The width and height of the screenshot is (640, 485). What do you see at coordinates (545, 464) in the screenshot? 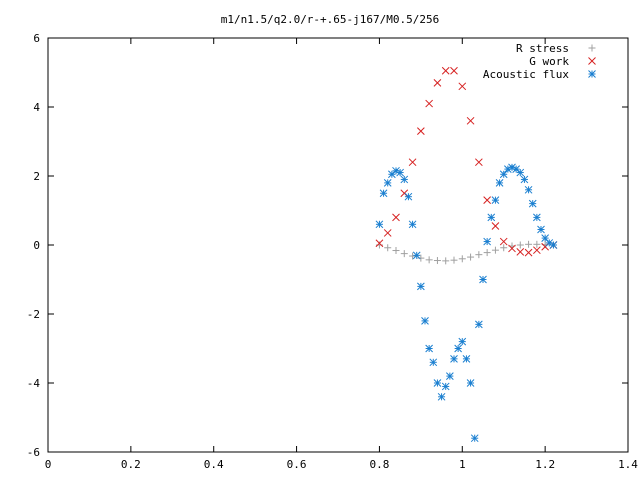
I see `x-tick-label: 1.2` at bounding box center [545, 464].